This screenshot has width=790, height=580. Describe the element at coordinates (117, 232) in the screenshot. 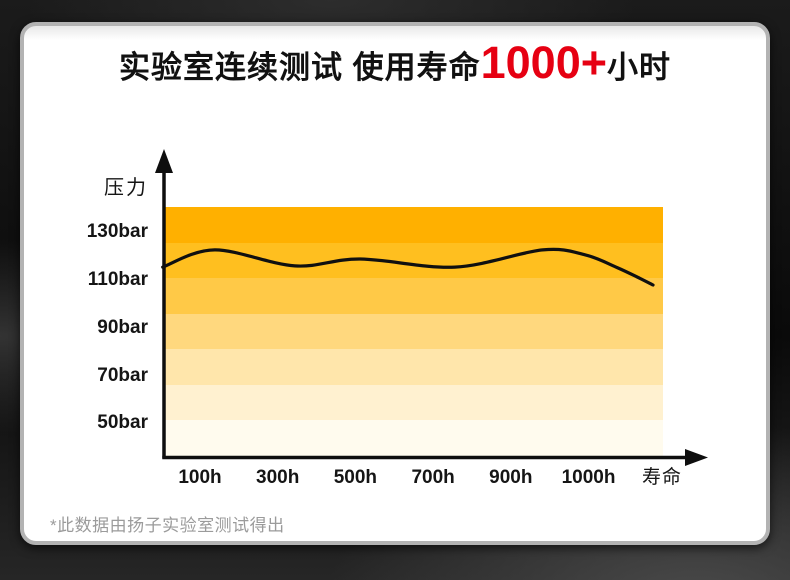

I see `y-tick-label: 130bar` at that location.